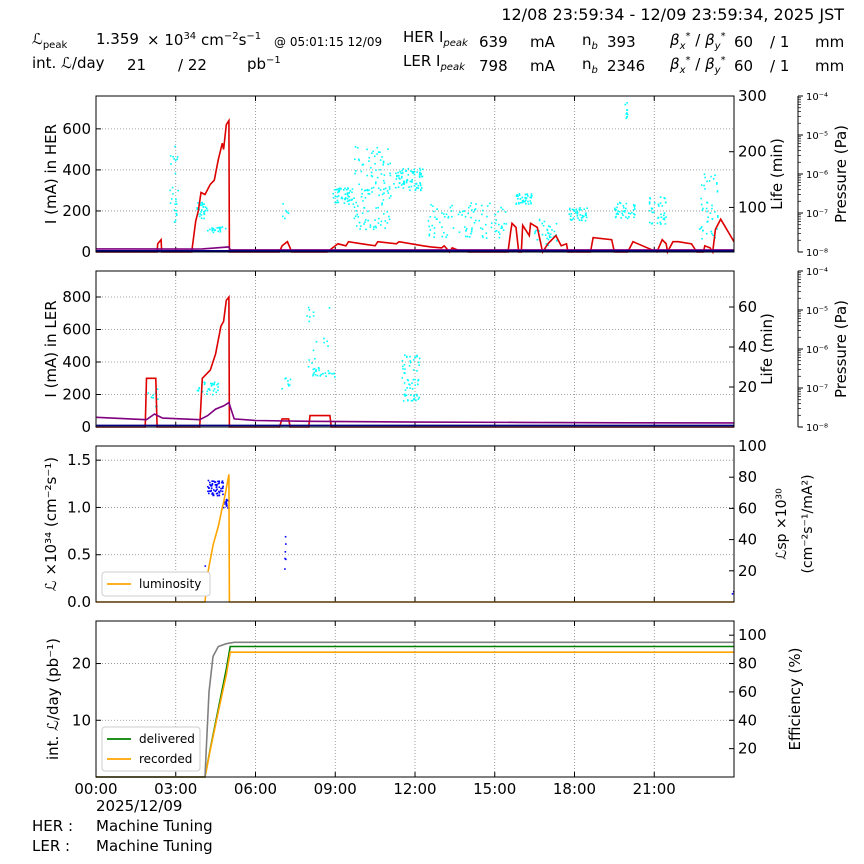  I want to click on x-tick-label: 18:00, so click(574, 789).